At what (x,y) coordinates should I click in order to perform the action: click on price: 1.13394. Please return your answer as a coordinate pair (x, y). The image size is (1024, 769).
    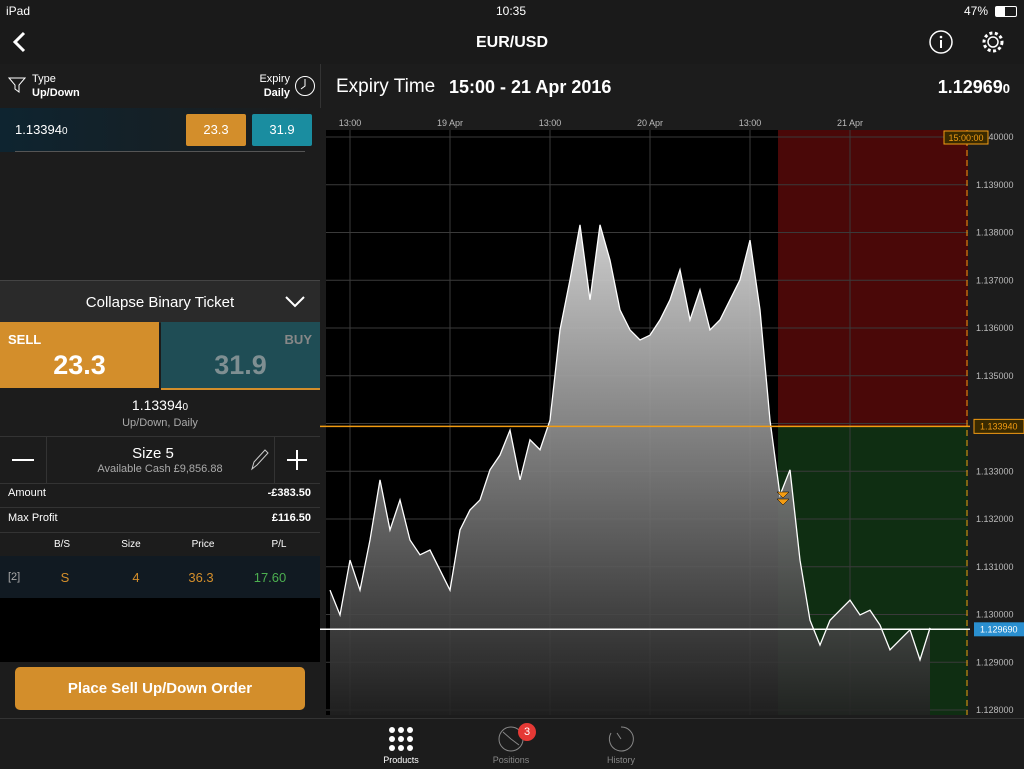
    Looking at the image, I should click on (38, 129).